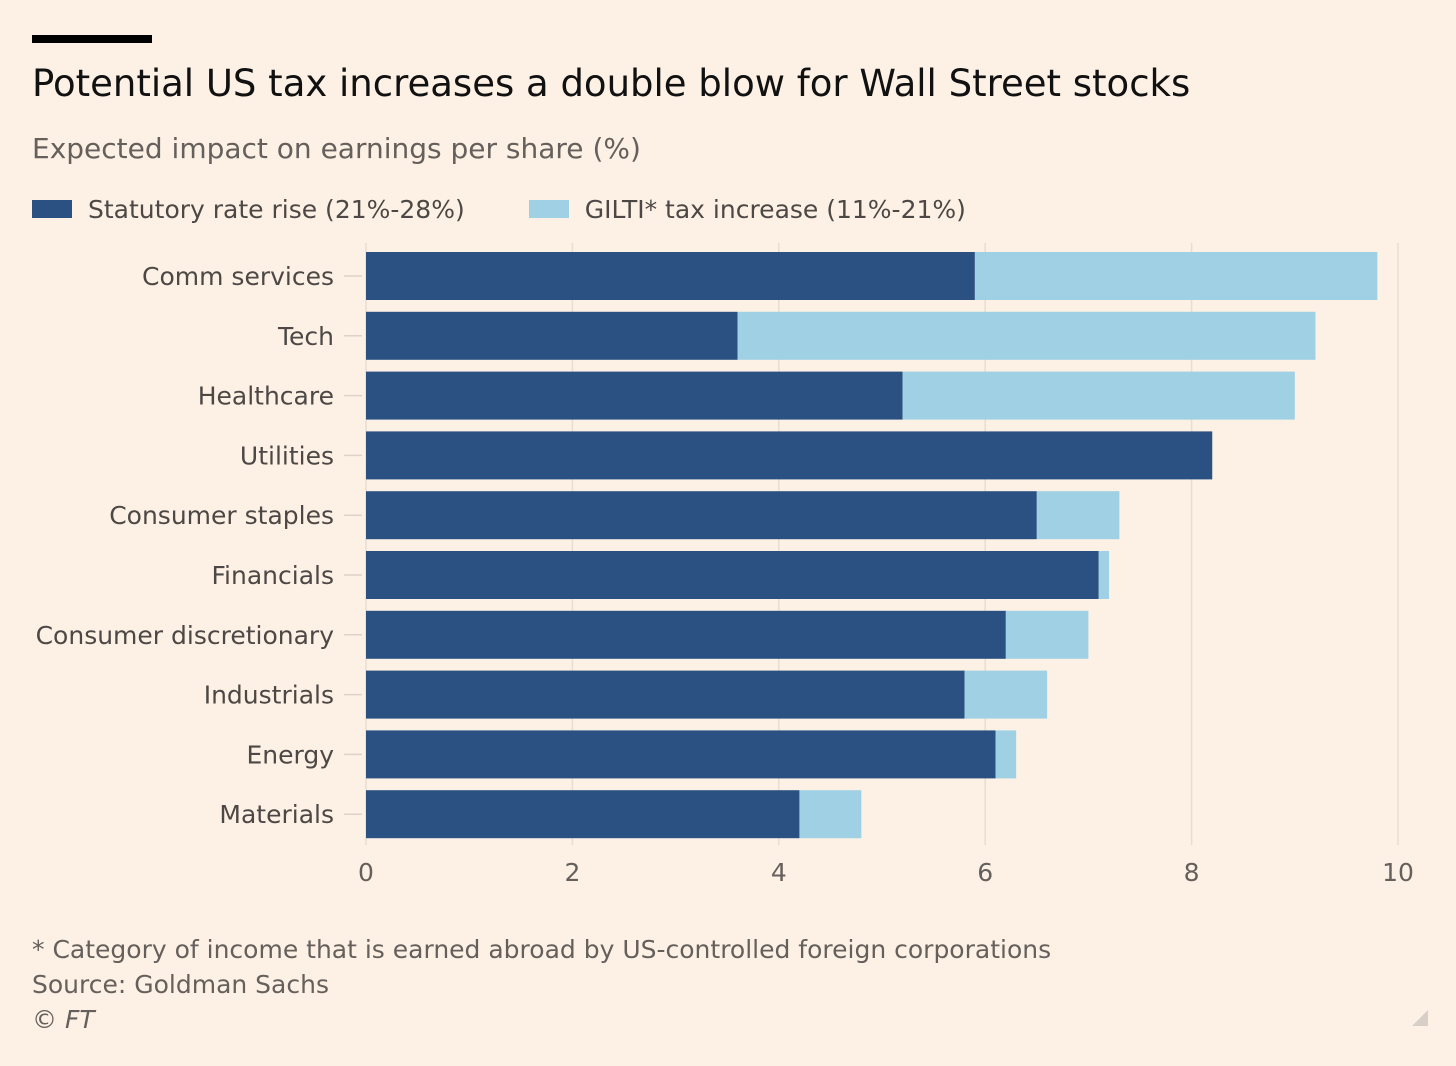 Image resolution: width=1456 pixels, height=1066 pixels. Describe the element at coordinates (775, 209) in the screenshot. I see `legend-label-gilti: GILTI* tax increase (11%-21%)` at that location.